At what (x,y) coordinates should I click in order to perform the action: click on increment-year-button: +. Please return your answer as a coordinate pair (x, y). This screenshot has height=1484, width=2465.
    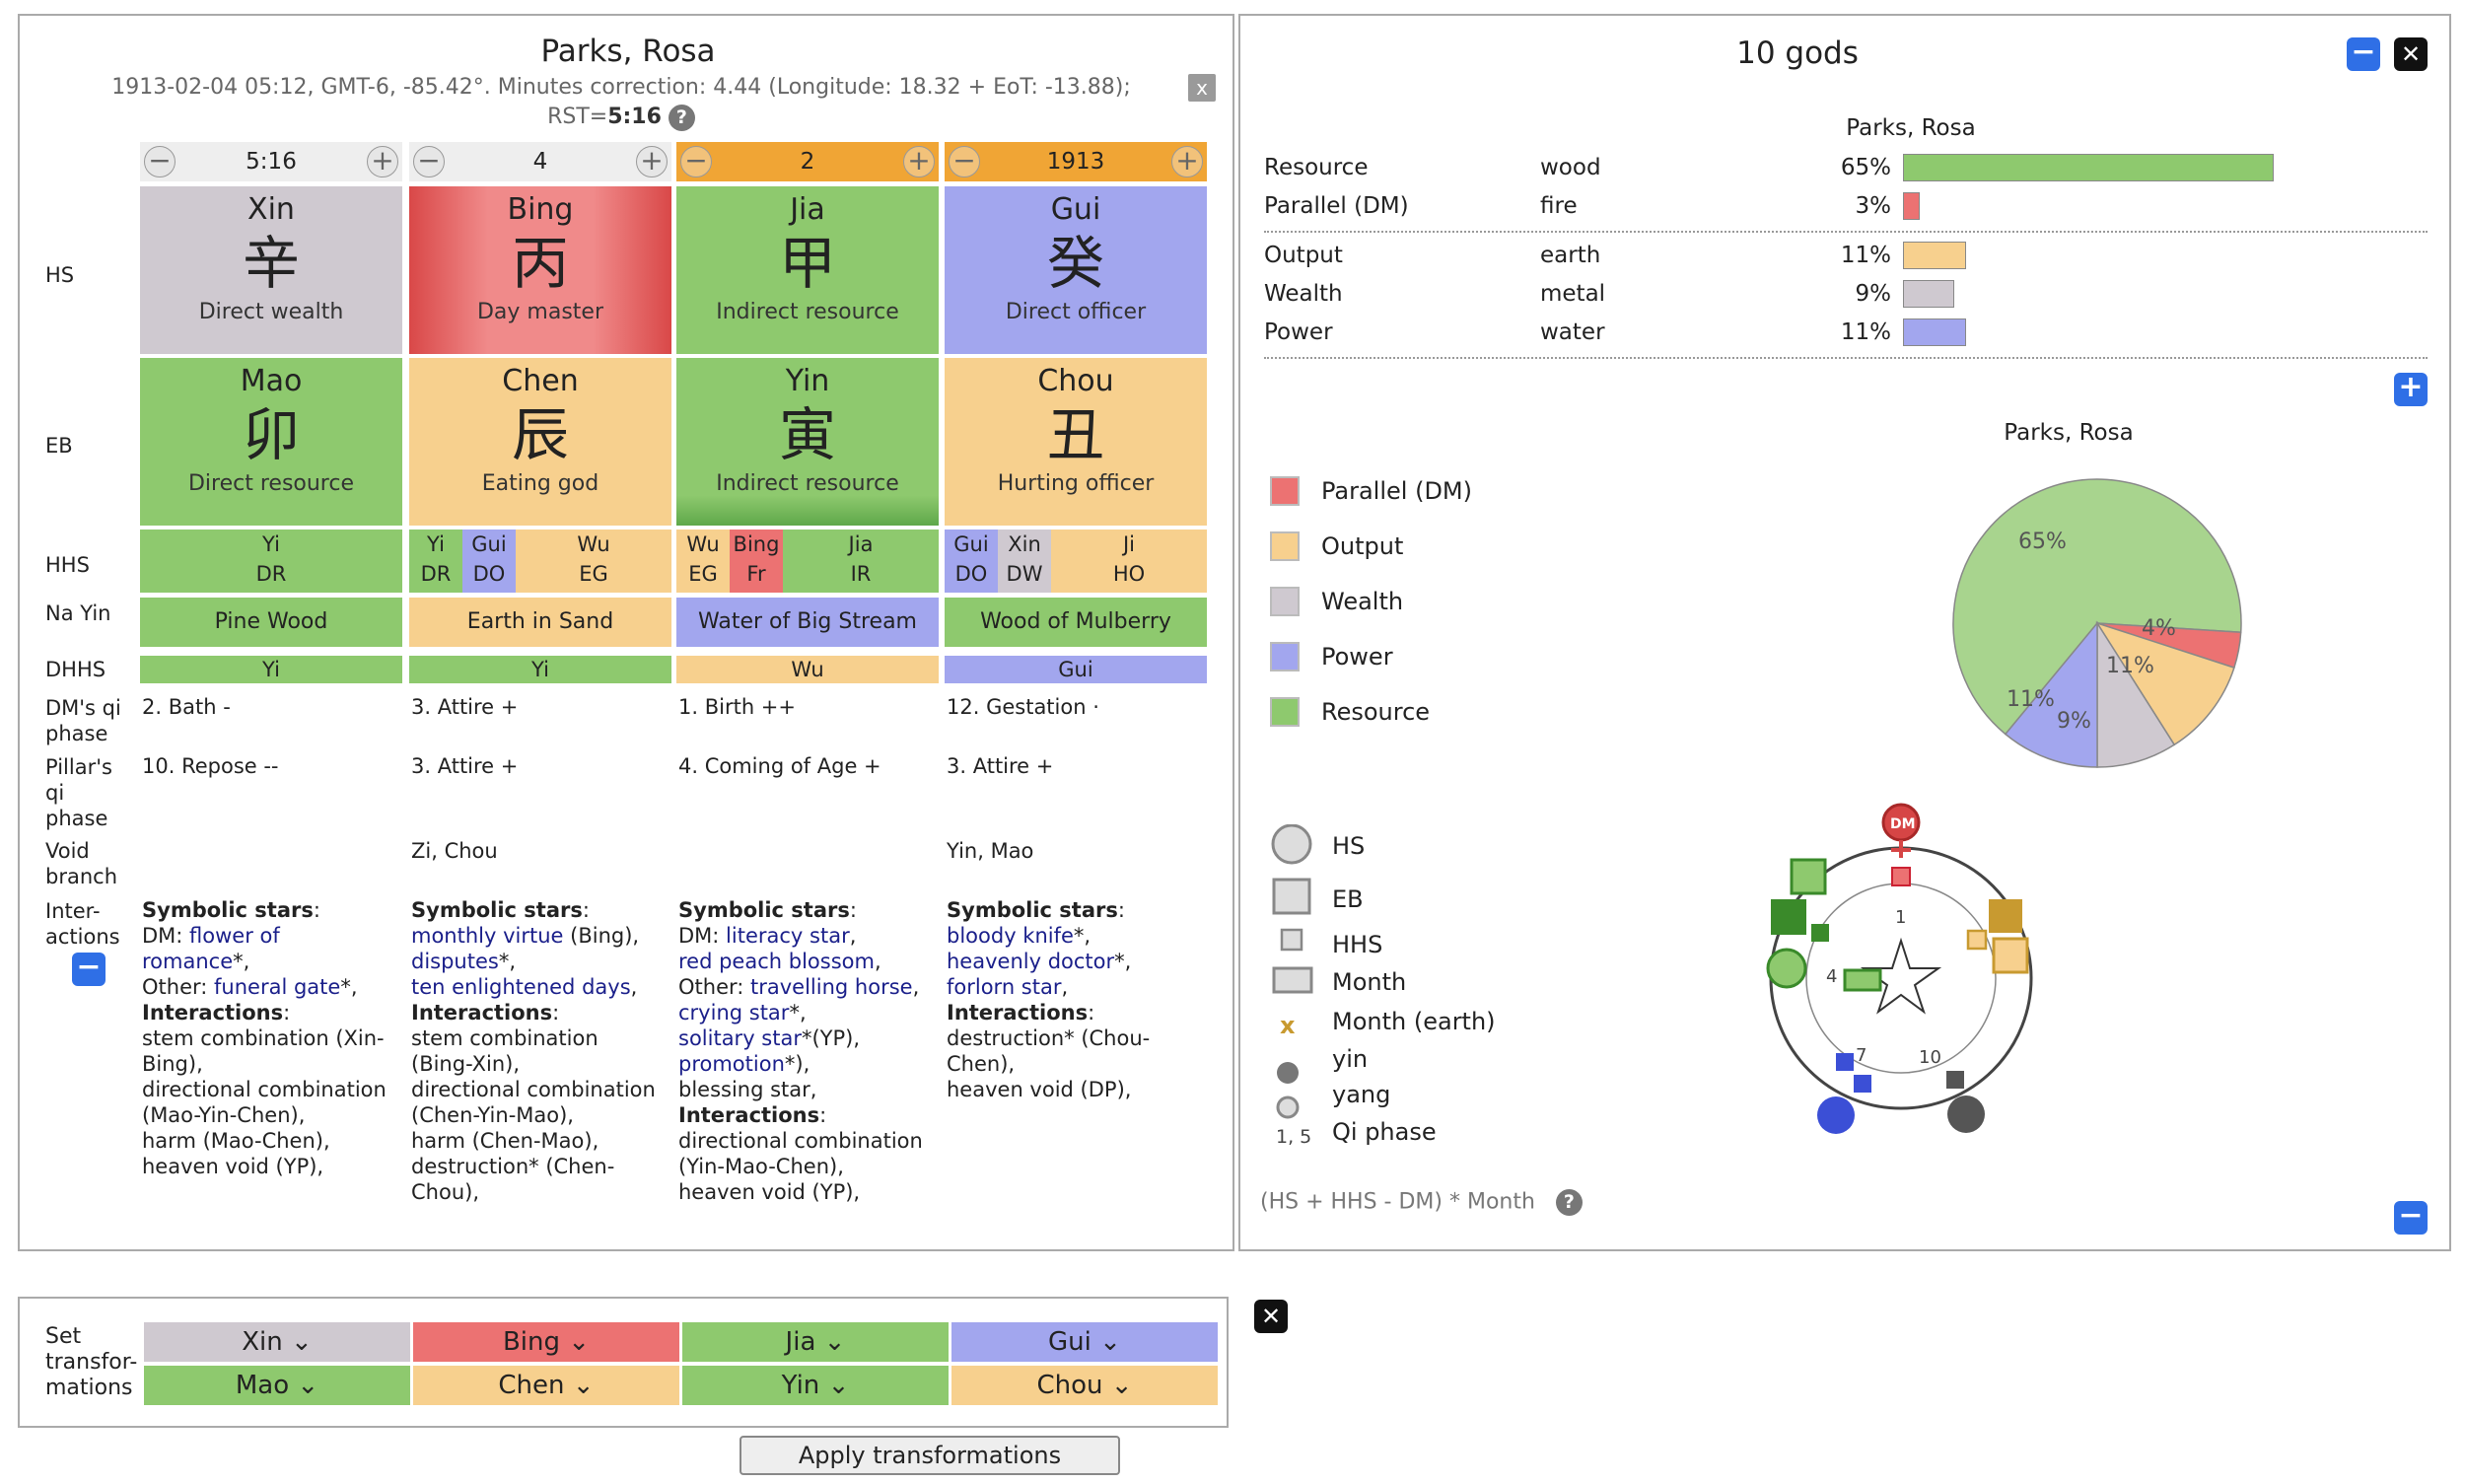
    Looking at the image, I should click on (1186, 161).